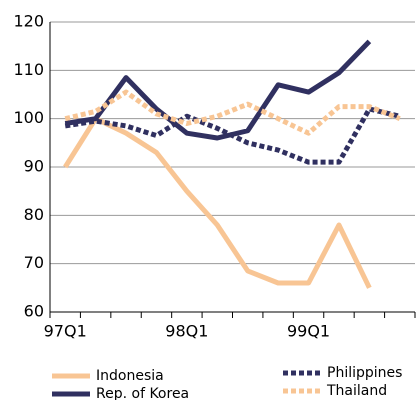  What do you see at coordinates (34, 311) in the screenshot?
I see `y-tick-label: 60` at bounding box center [34, 311].